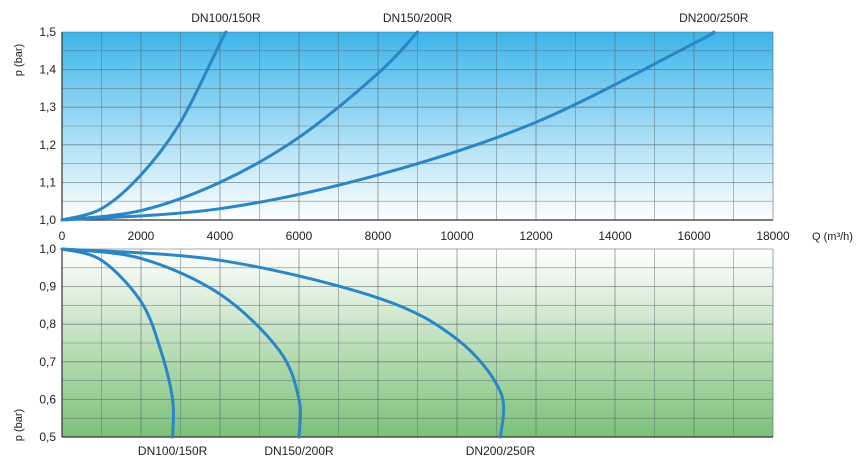 The image size is (862, 470). Describe the element at coordinates (457, 236) in the screenshot. I see `x-tick-label: 10000` at that location.